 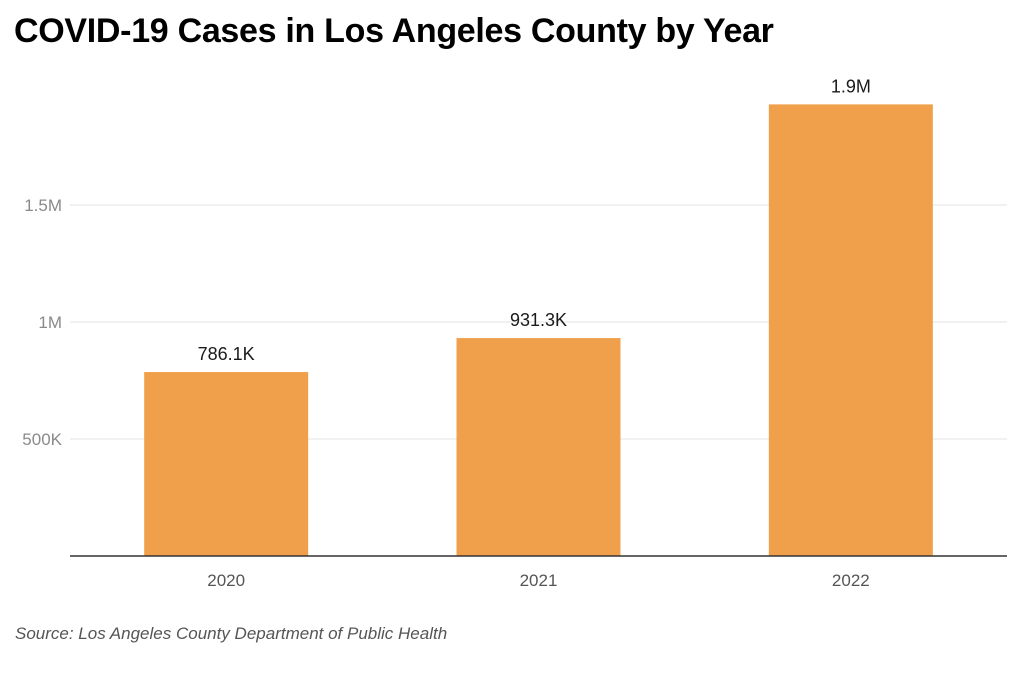 I want to click on data-label: 931.3K, so click(x=538, y=320).